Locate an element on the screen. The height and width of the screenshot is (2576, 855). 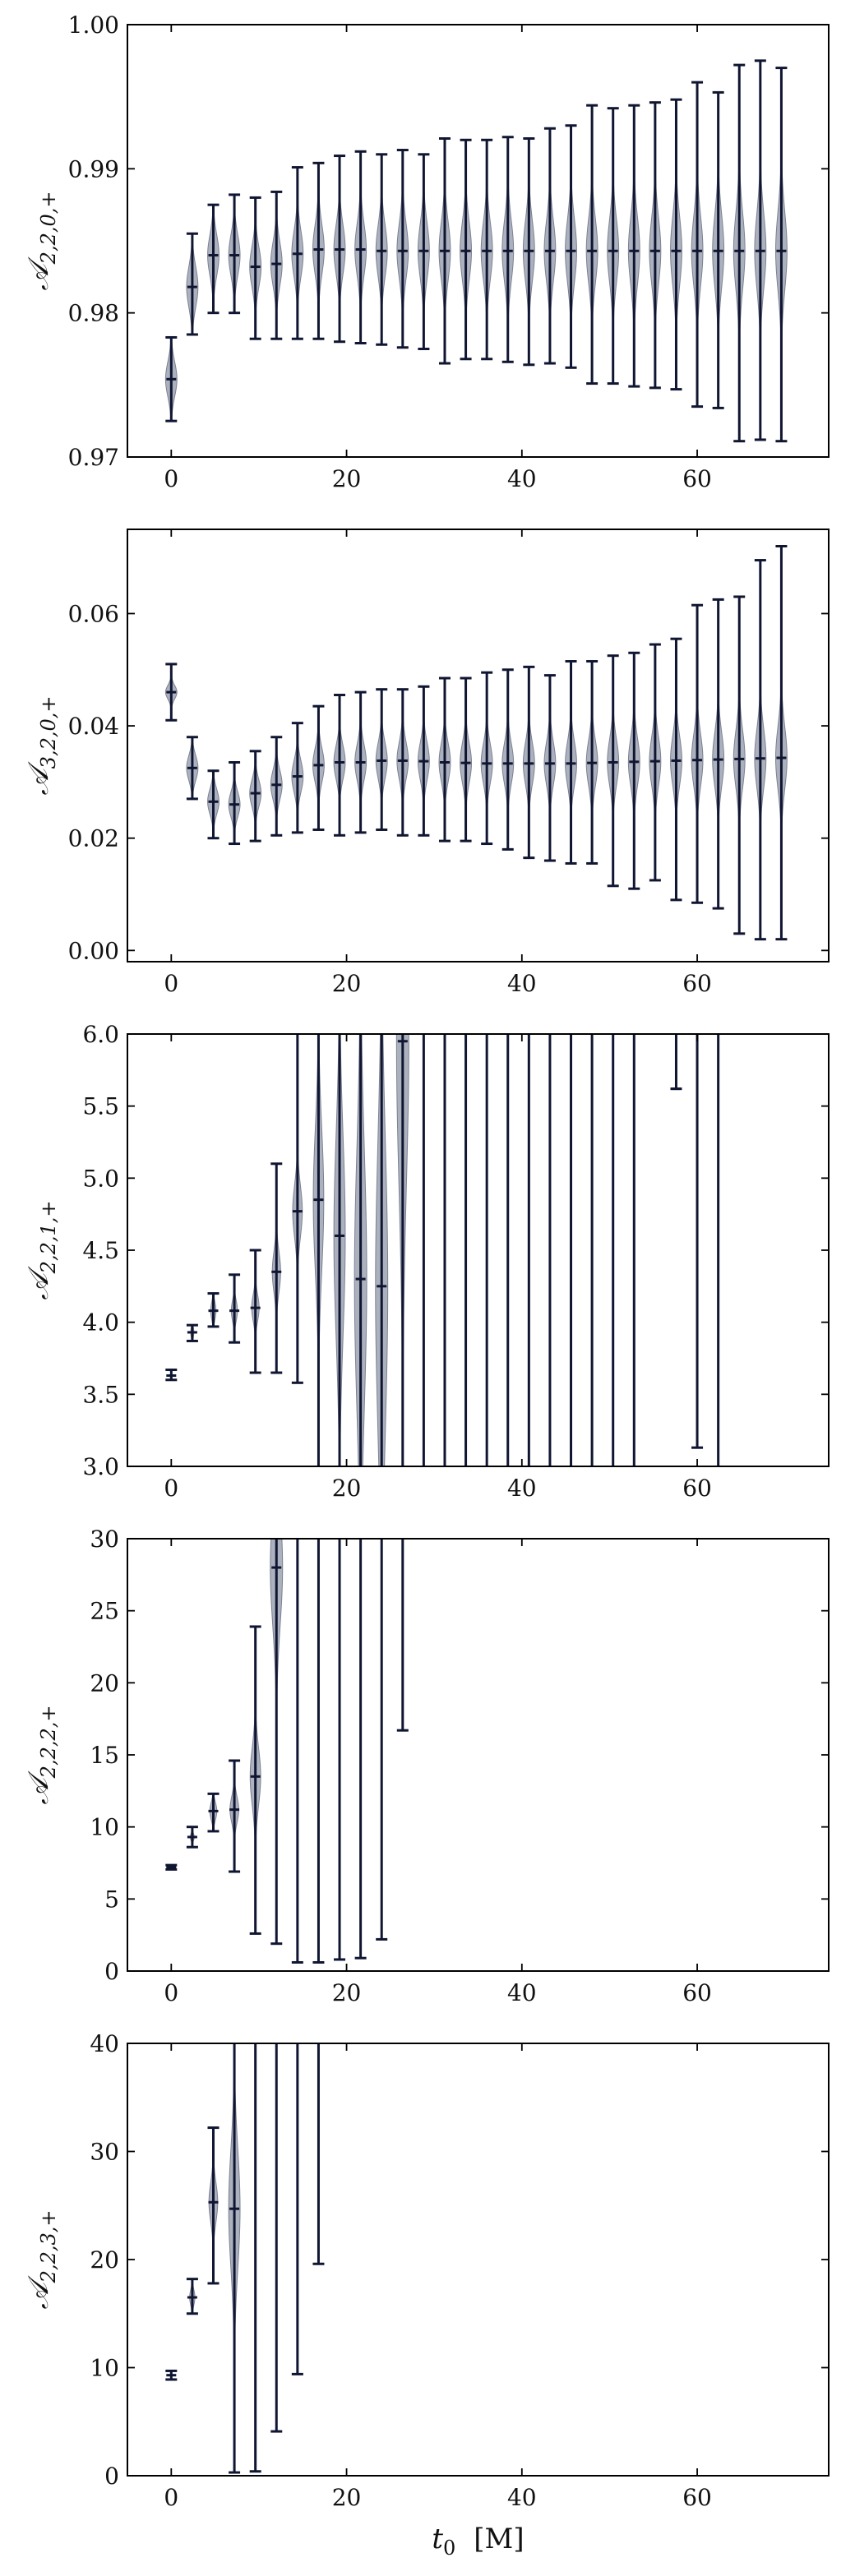
y-tick-label: 0.99 is located at coordinates (93, 169).